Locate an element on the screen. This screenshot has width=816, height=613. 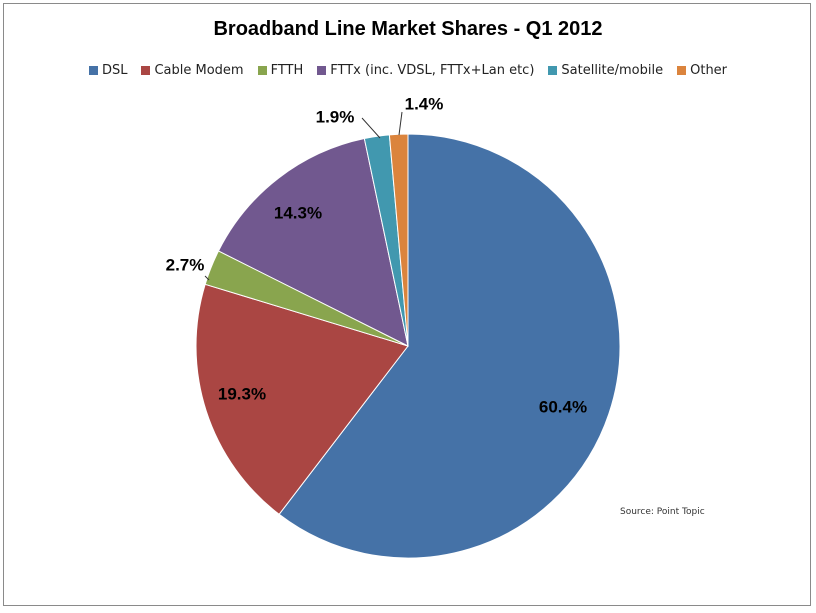
legend-item: Cable Modem is located at coordinates (192, 70).